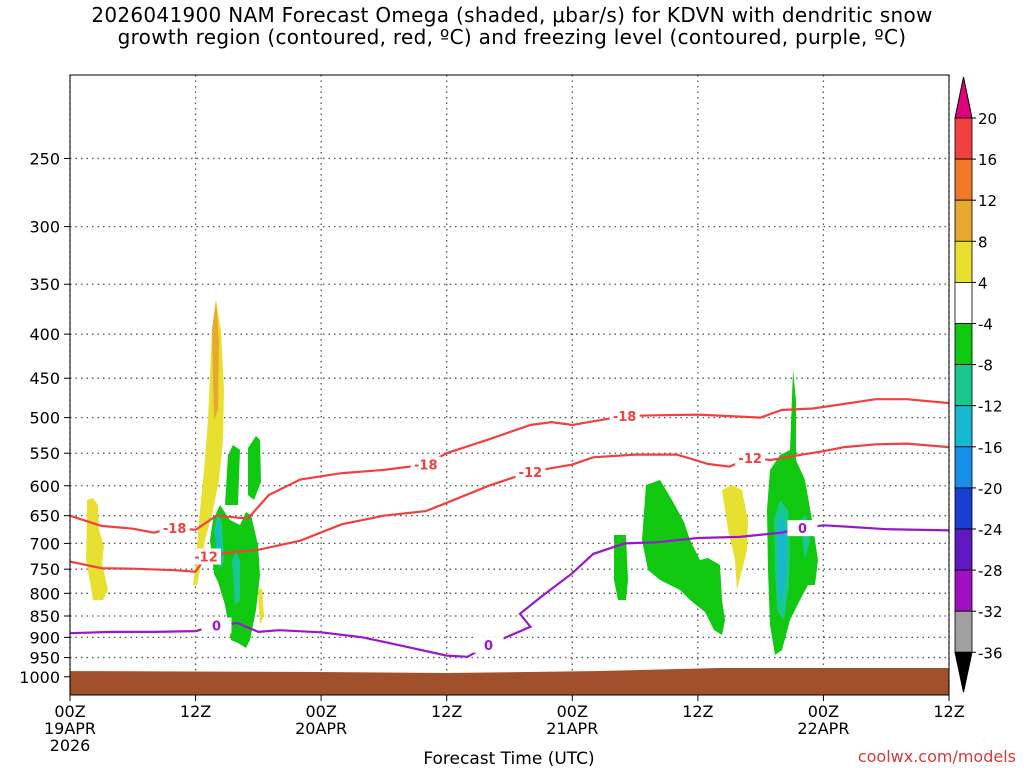 Image resolution: width=1024 pixels, height=768 pixels. I want to click on colorbar-label: -12, so click(990, 407).